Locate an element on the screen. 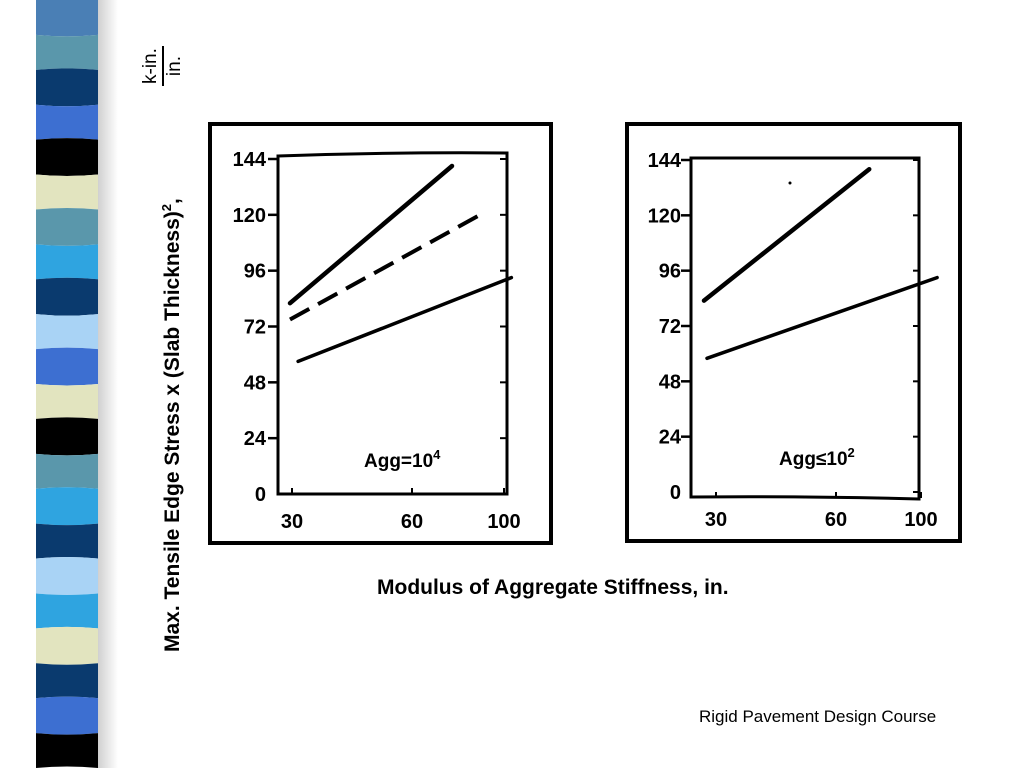 Image resolution: width=1024 pixels, height=768 pixels. chart-left-svg: Agg=104 144 120 96 72 48 24 0 30 60 100 is located at coordinates (377, 341).